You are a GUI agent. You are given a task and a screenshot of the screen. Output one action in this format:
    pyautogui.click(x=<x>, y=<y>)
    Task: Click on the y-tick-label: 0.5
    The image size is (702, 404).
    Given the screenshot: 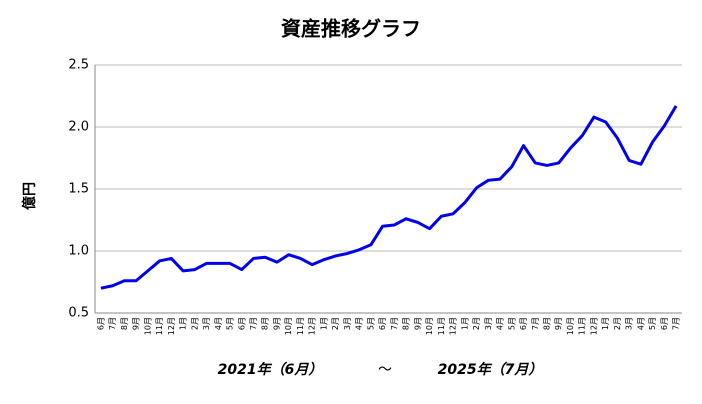 What is the action you would take?
    pyautogui.click(x=78, y=313)
    